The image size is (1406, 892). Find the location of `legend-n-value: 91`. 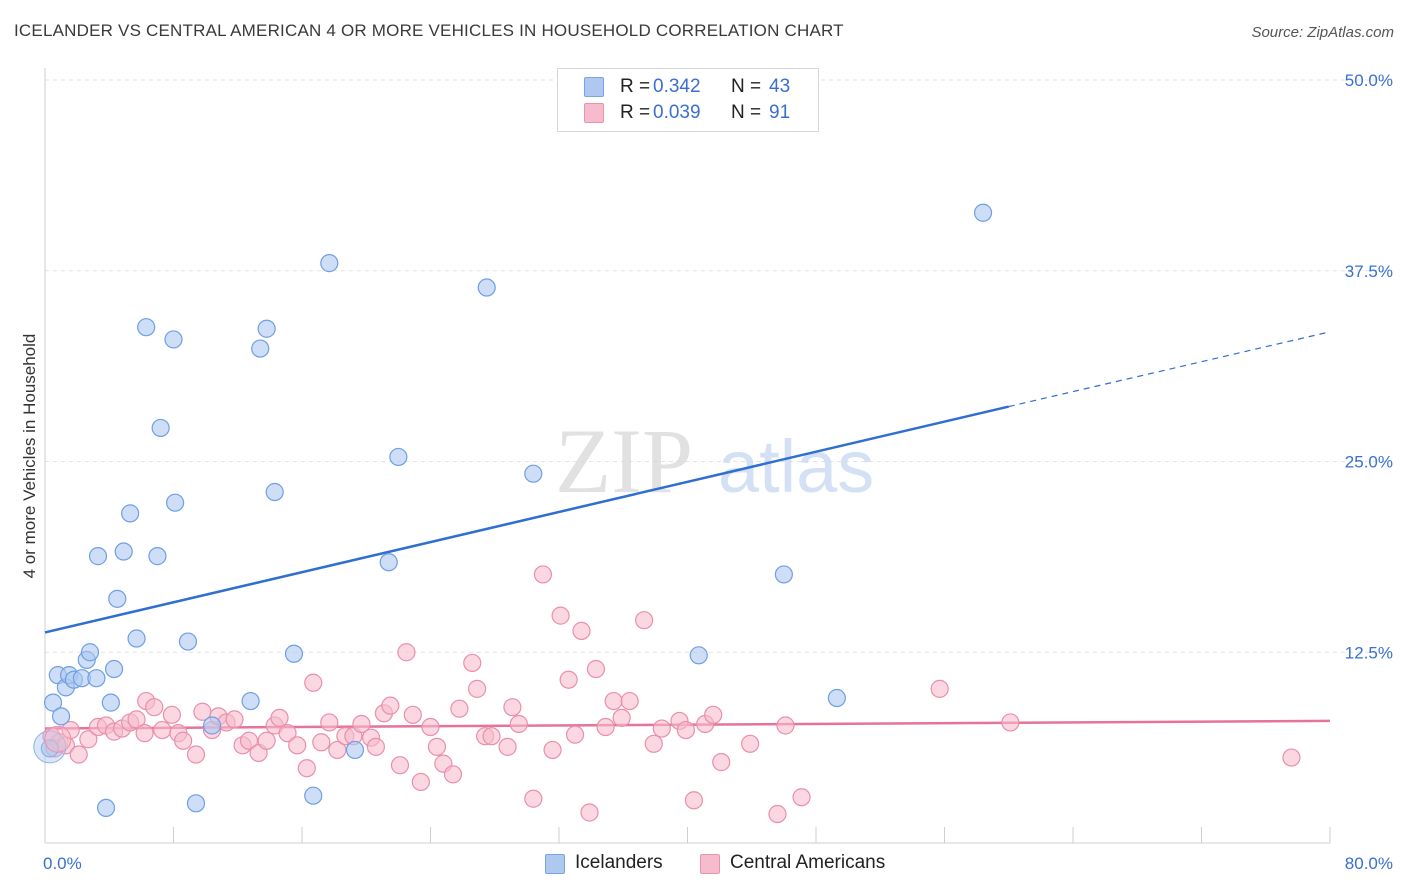

legend-n-value: 91 is located at coordinates (780, 112).